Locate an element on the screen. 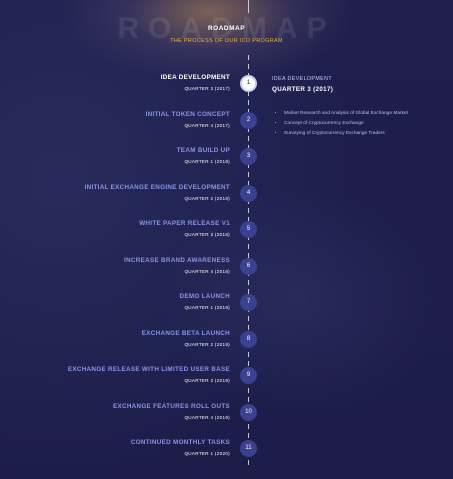  timeline-phase-label: EXCHANGE BETA LAUNCH is located at coordinates (185, 333).